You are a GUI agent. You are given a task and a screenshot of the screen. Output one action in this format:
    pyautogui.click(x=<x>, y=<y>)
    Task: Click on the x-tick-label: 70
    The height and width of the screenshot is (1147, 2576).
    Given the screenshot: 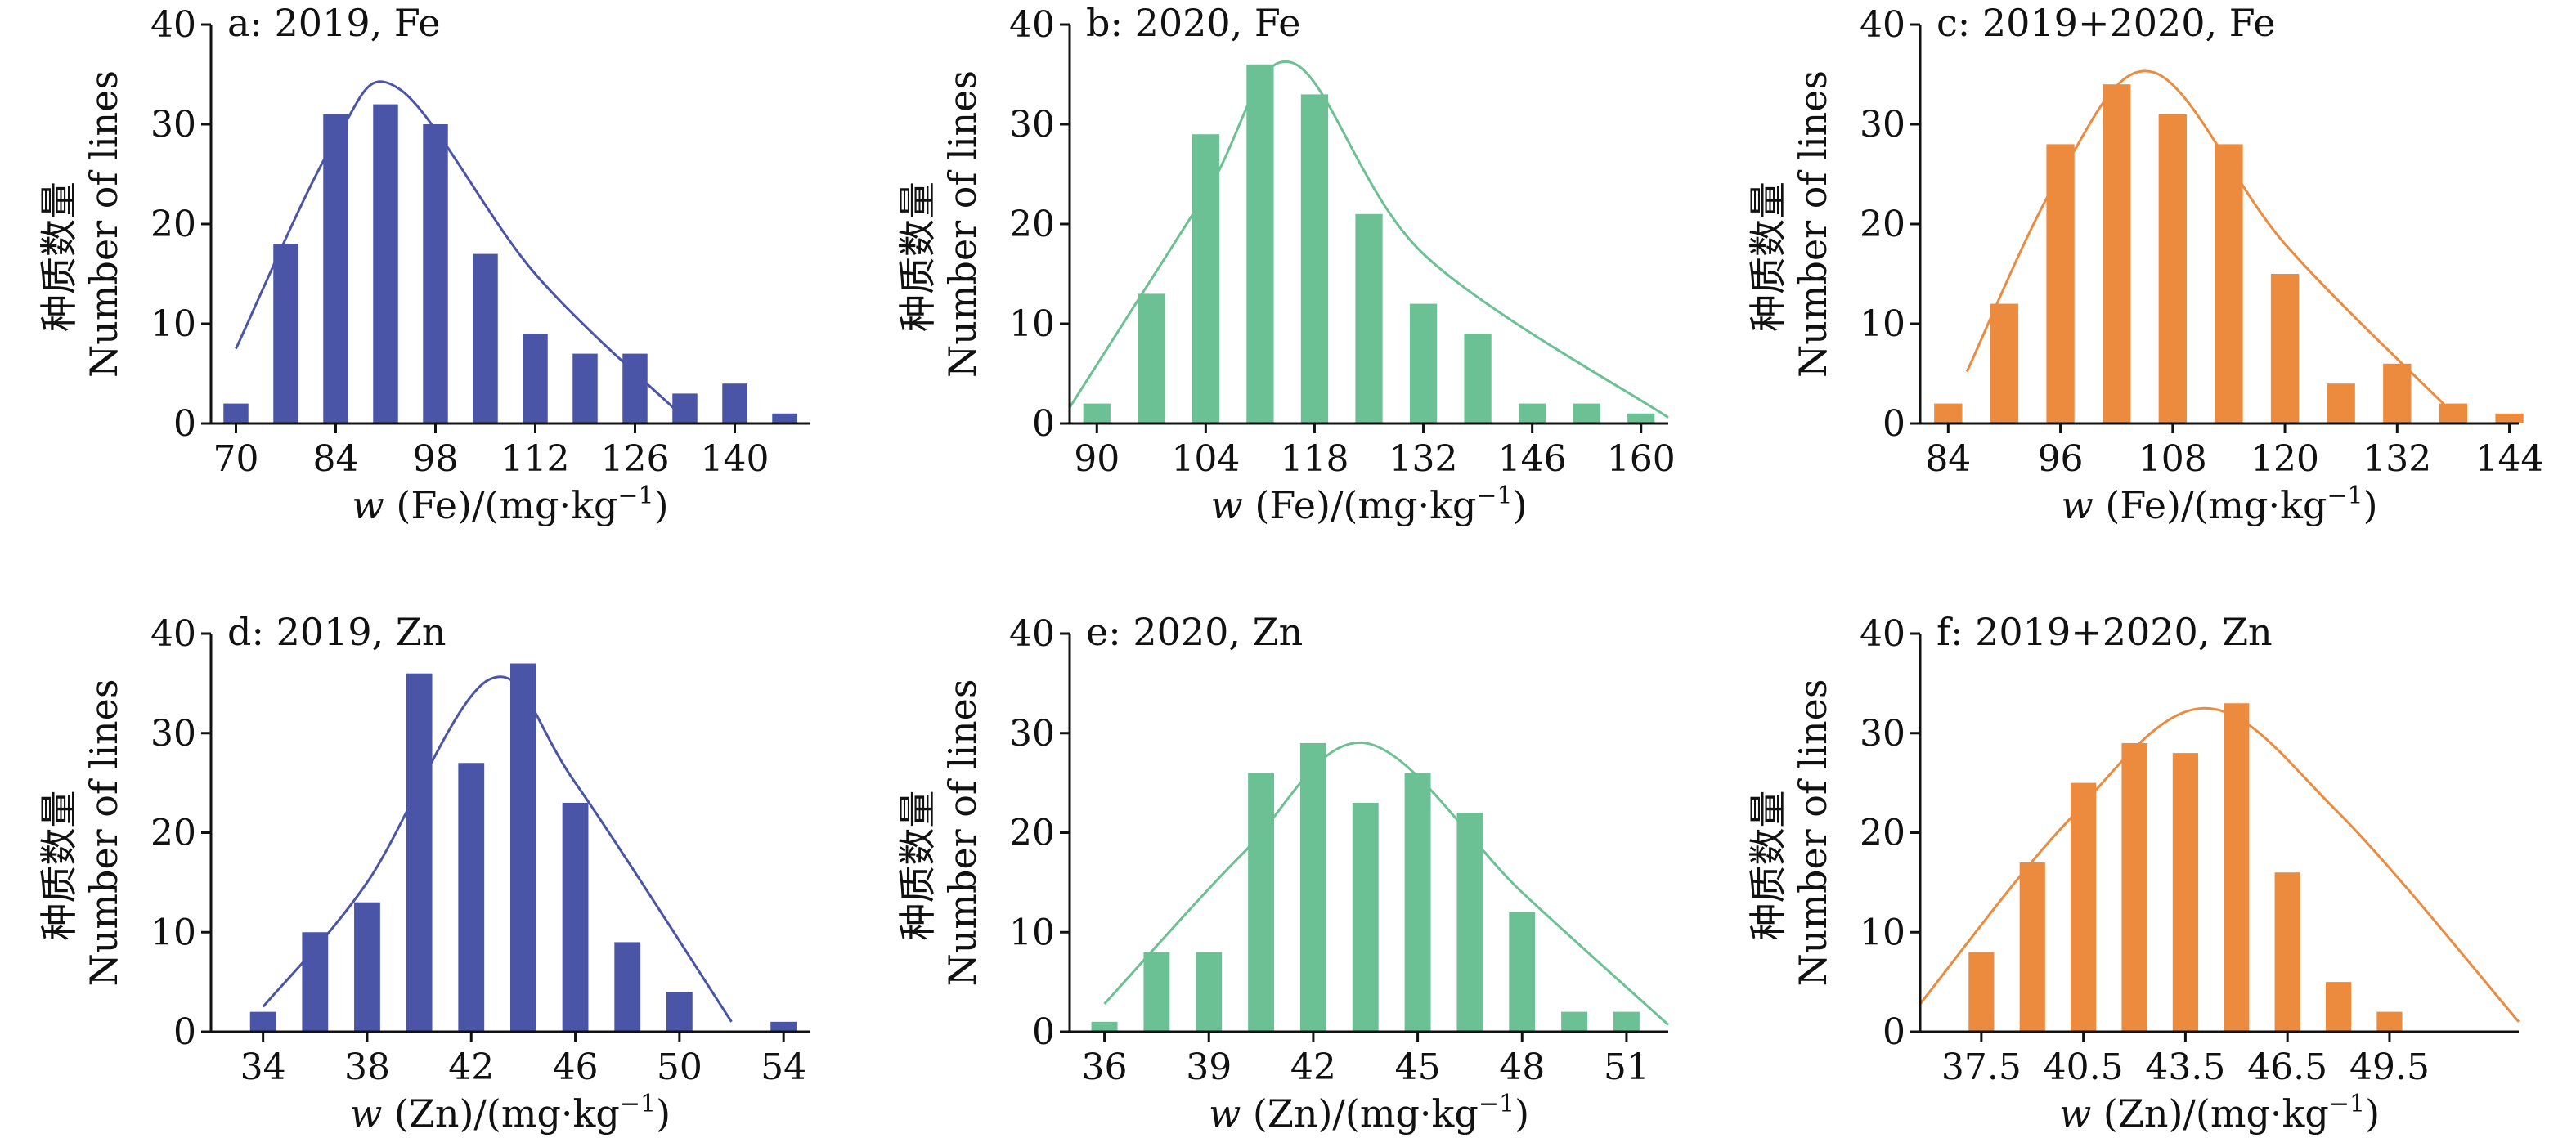 What is the action you would take?
    pyautogui.click(x=236, y=459)
    